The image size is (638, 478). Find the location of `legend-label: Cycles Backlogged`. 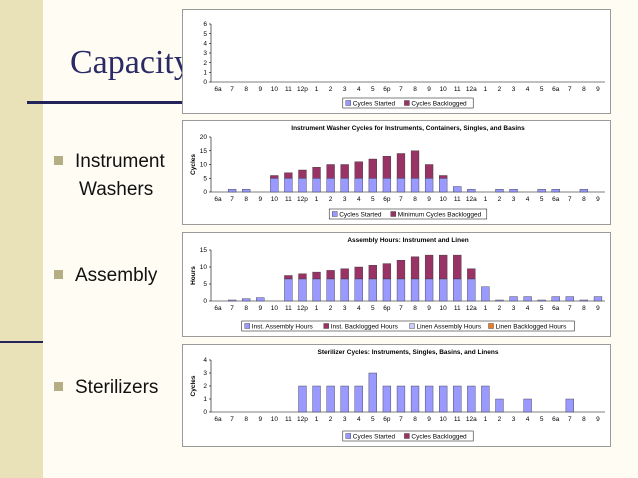

legend-label: Cycles Backlogged is located at coordinates (439, 436).